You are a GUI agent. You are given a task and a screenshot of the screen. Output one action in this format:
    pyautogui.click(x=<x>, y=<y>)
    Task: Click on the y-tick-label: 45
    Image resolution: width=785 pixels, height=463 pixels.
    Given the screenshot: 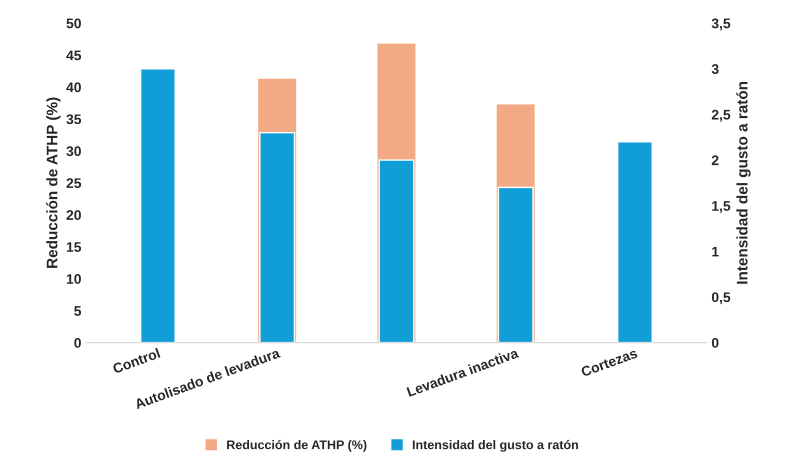 What is the action you would take?
    pyautogui.click(x=74, y=55)
    